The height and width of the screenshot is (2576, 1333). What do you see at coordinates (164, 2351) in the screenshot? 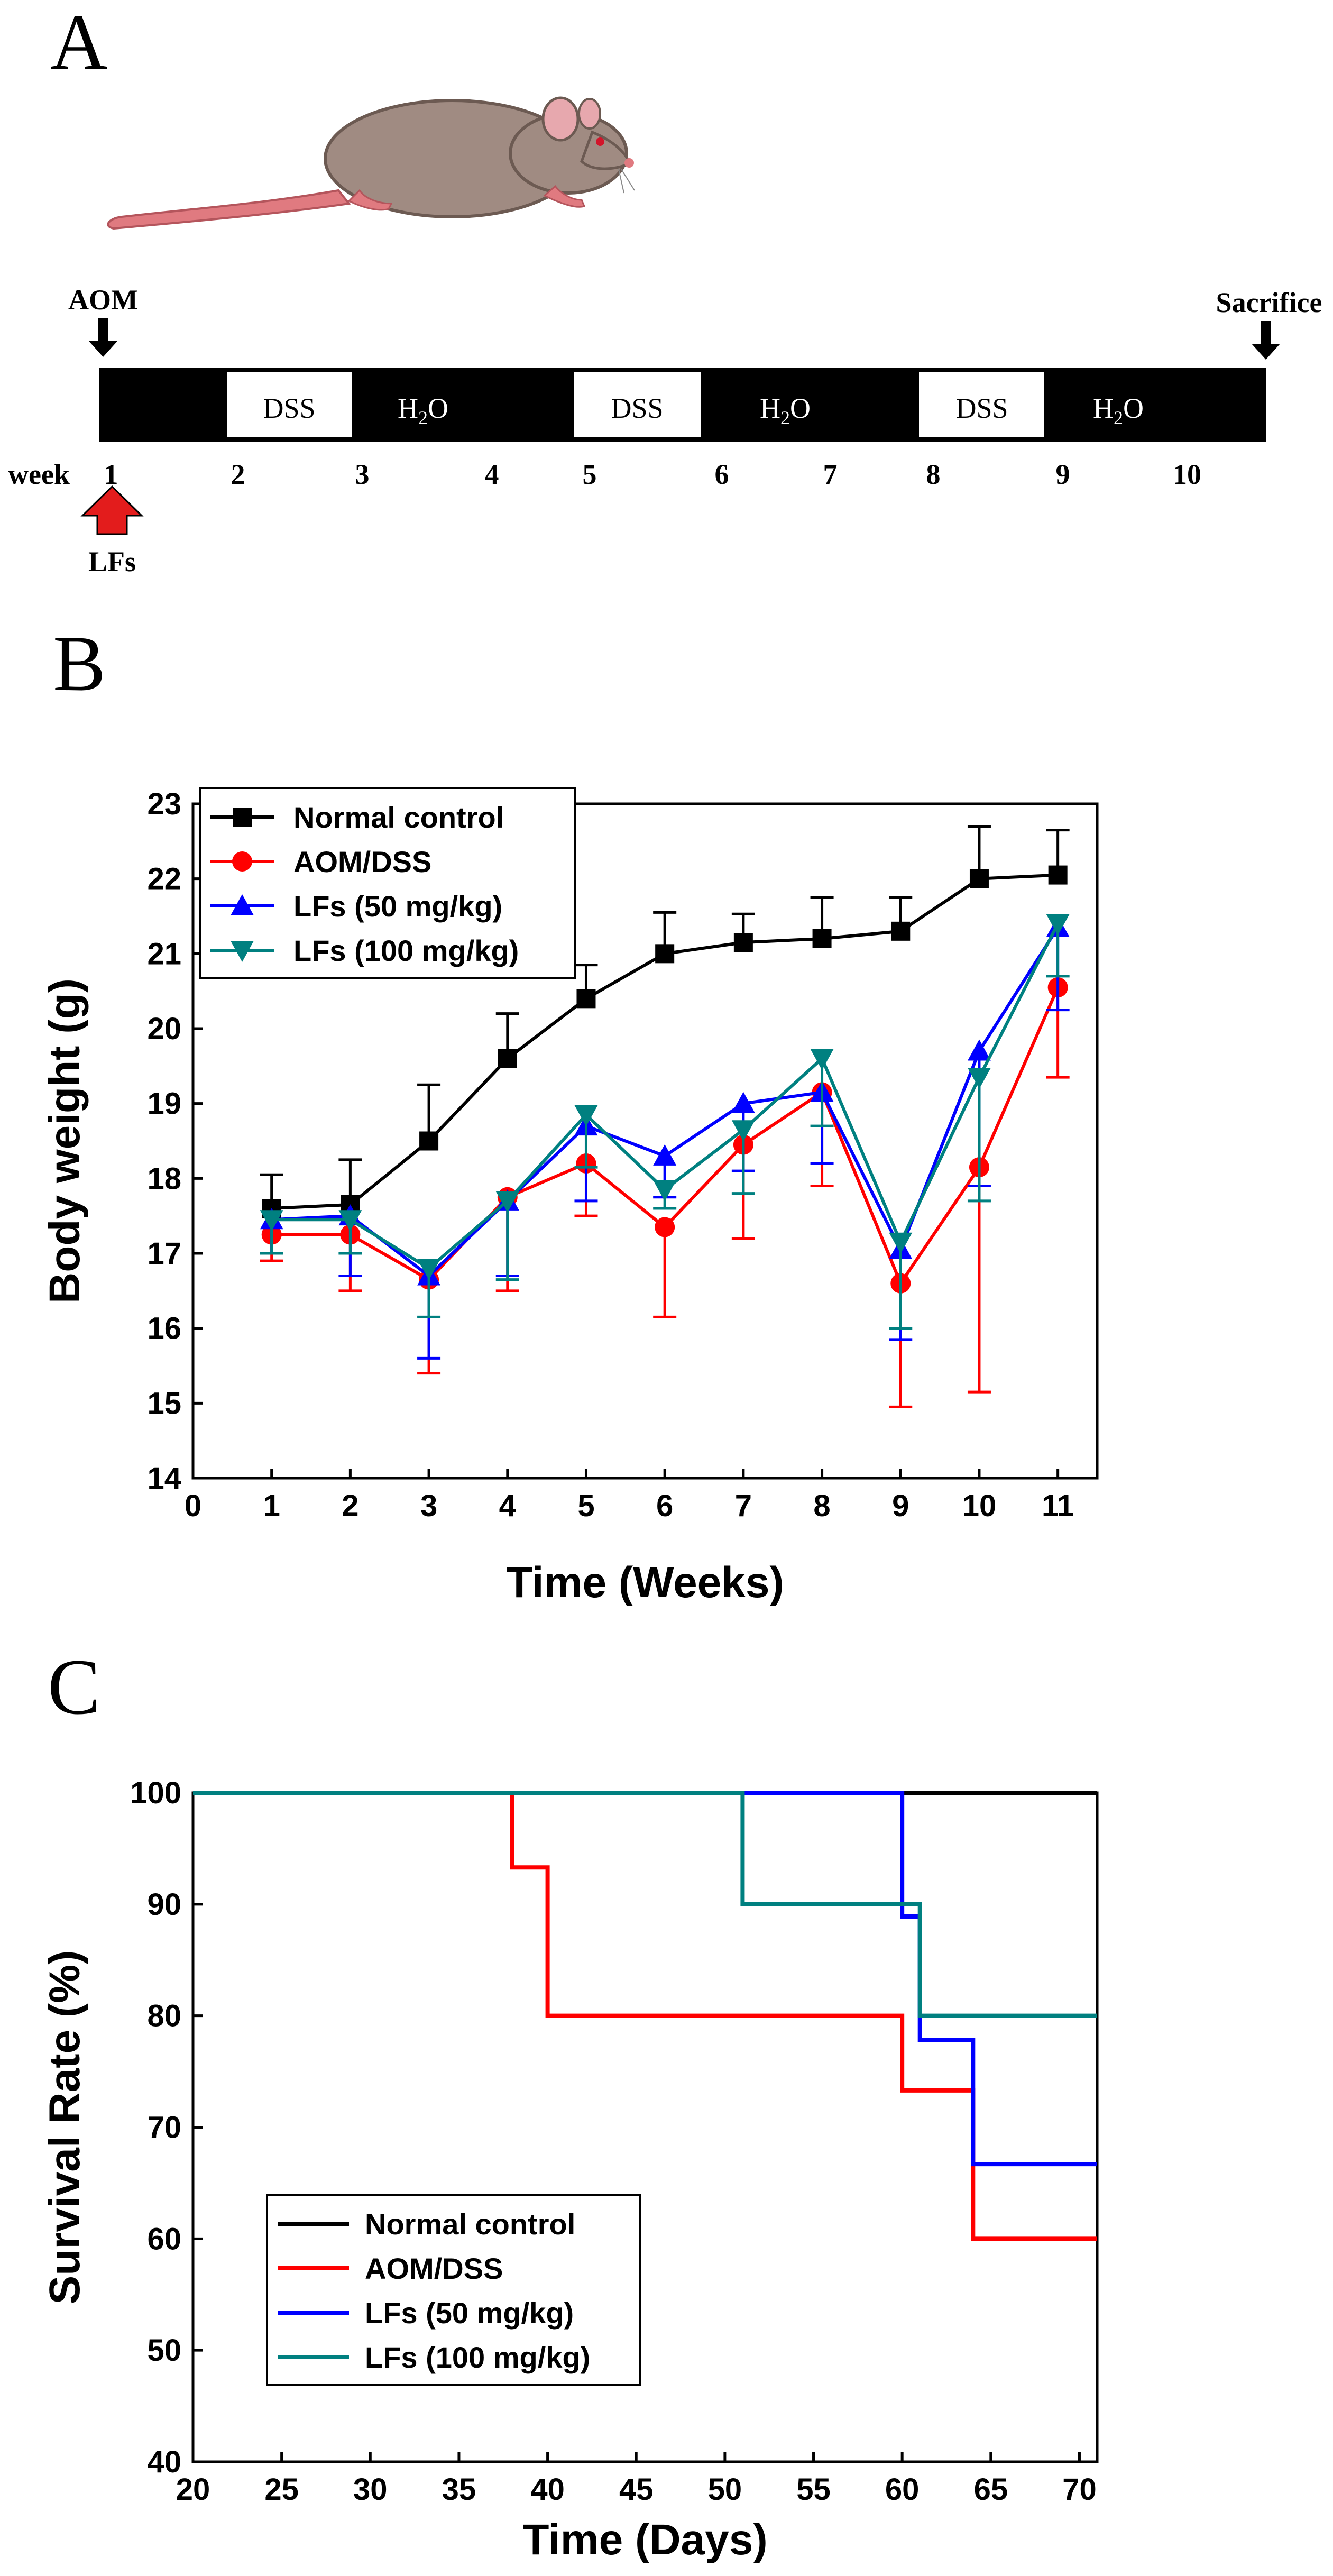
I see `survival-y-tick-50: 50` at bounding box center [164, 2351].